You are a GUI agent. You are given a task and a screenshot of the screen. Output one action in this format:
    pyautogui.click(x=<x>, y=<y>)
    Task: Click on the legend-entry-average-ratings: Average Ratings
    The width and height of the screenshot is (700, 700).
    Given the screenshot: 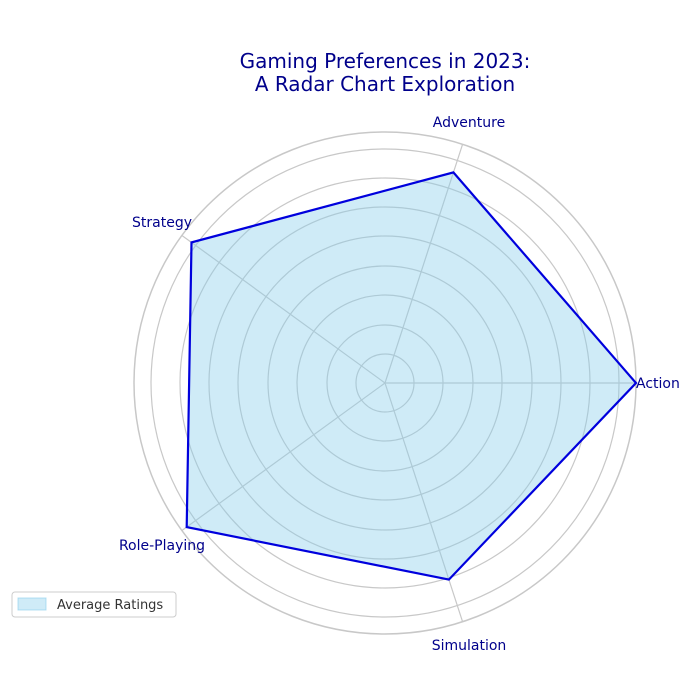 What is the action you would take?
    pyautogui.click(x=110, y=605)
    